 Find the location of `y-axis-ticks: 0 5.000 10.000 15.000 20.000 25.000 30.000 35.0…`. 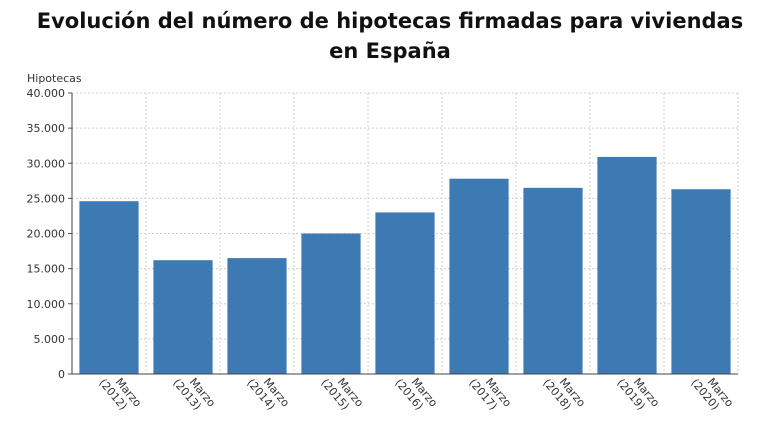

y-axis-ticks: 0 5.000 10.000 15.000 20.000 25.000 30.000 35.0… is located at coordinates (49, 234).